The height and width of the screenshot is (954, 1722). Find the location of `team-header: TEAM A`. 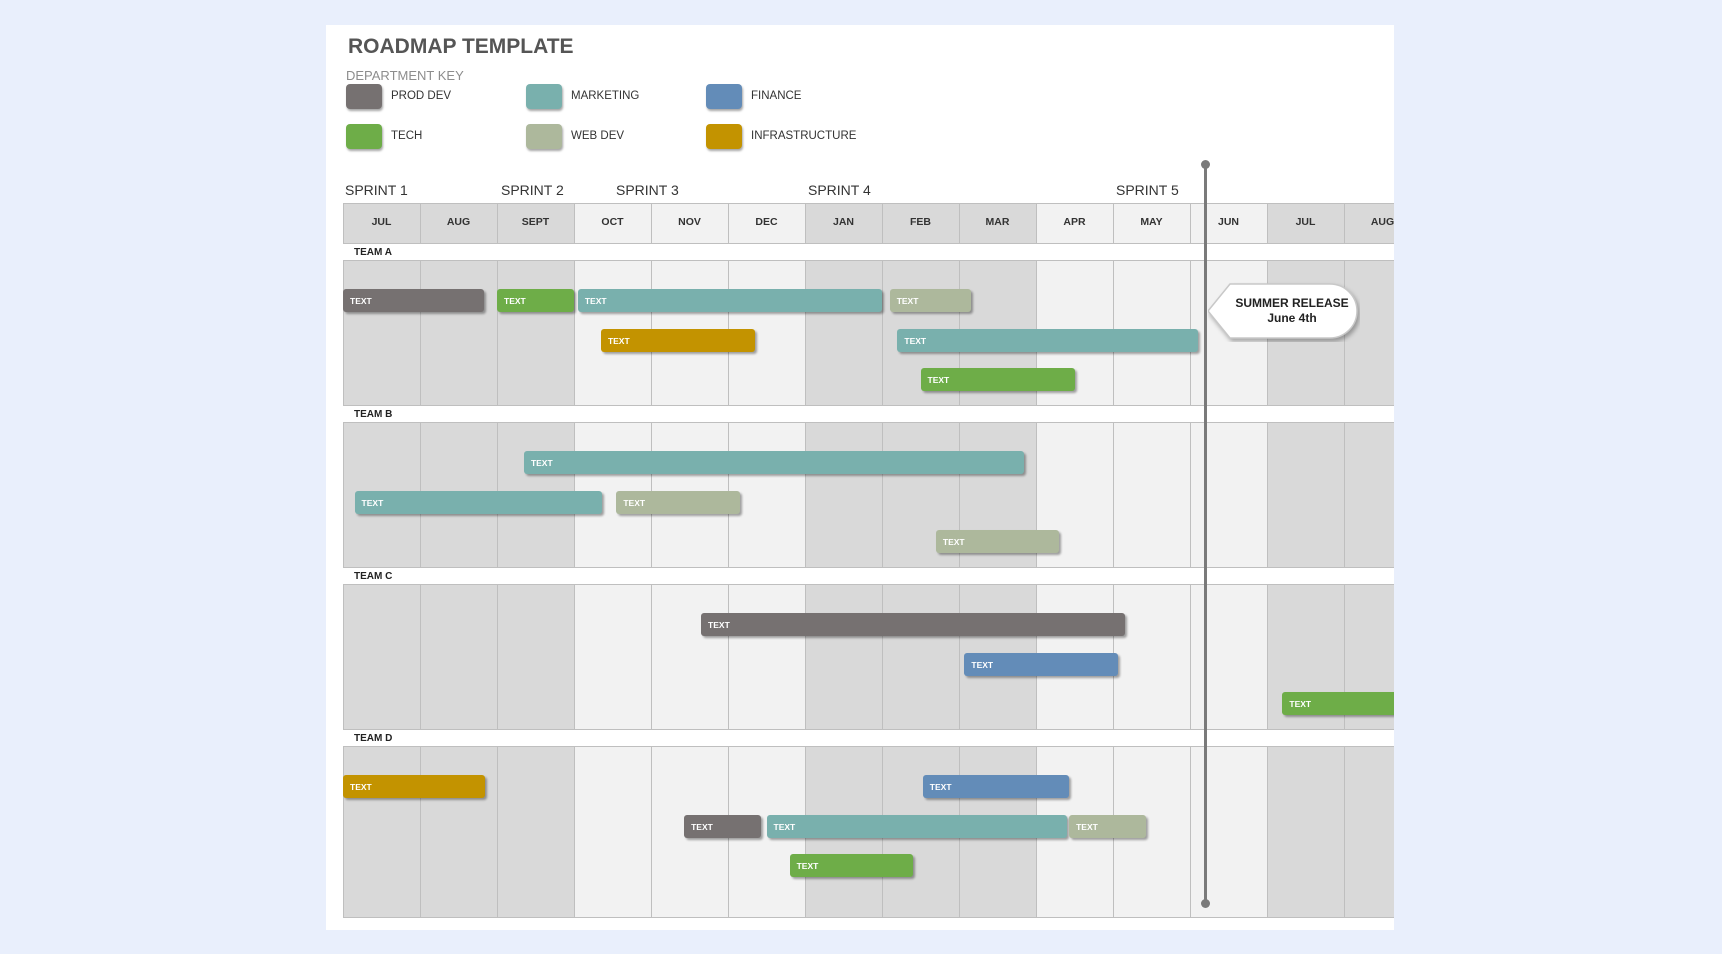

team-header: TEAM A is located at coordinates (868, 252).